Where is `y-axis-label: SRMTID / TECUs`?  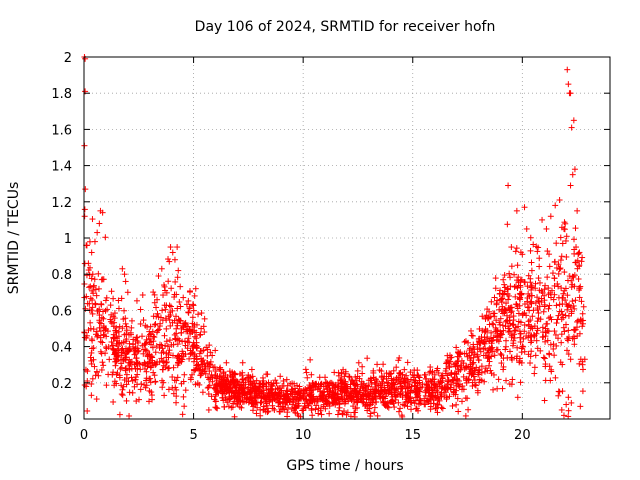
y-axis-label: SRMTID / TECUs is located at coordinates (14, 238).